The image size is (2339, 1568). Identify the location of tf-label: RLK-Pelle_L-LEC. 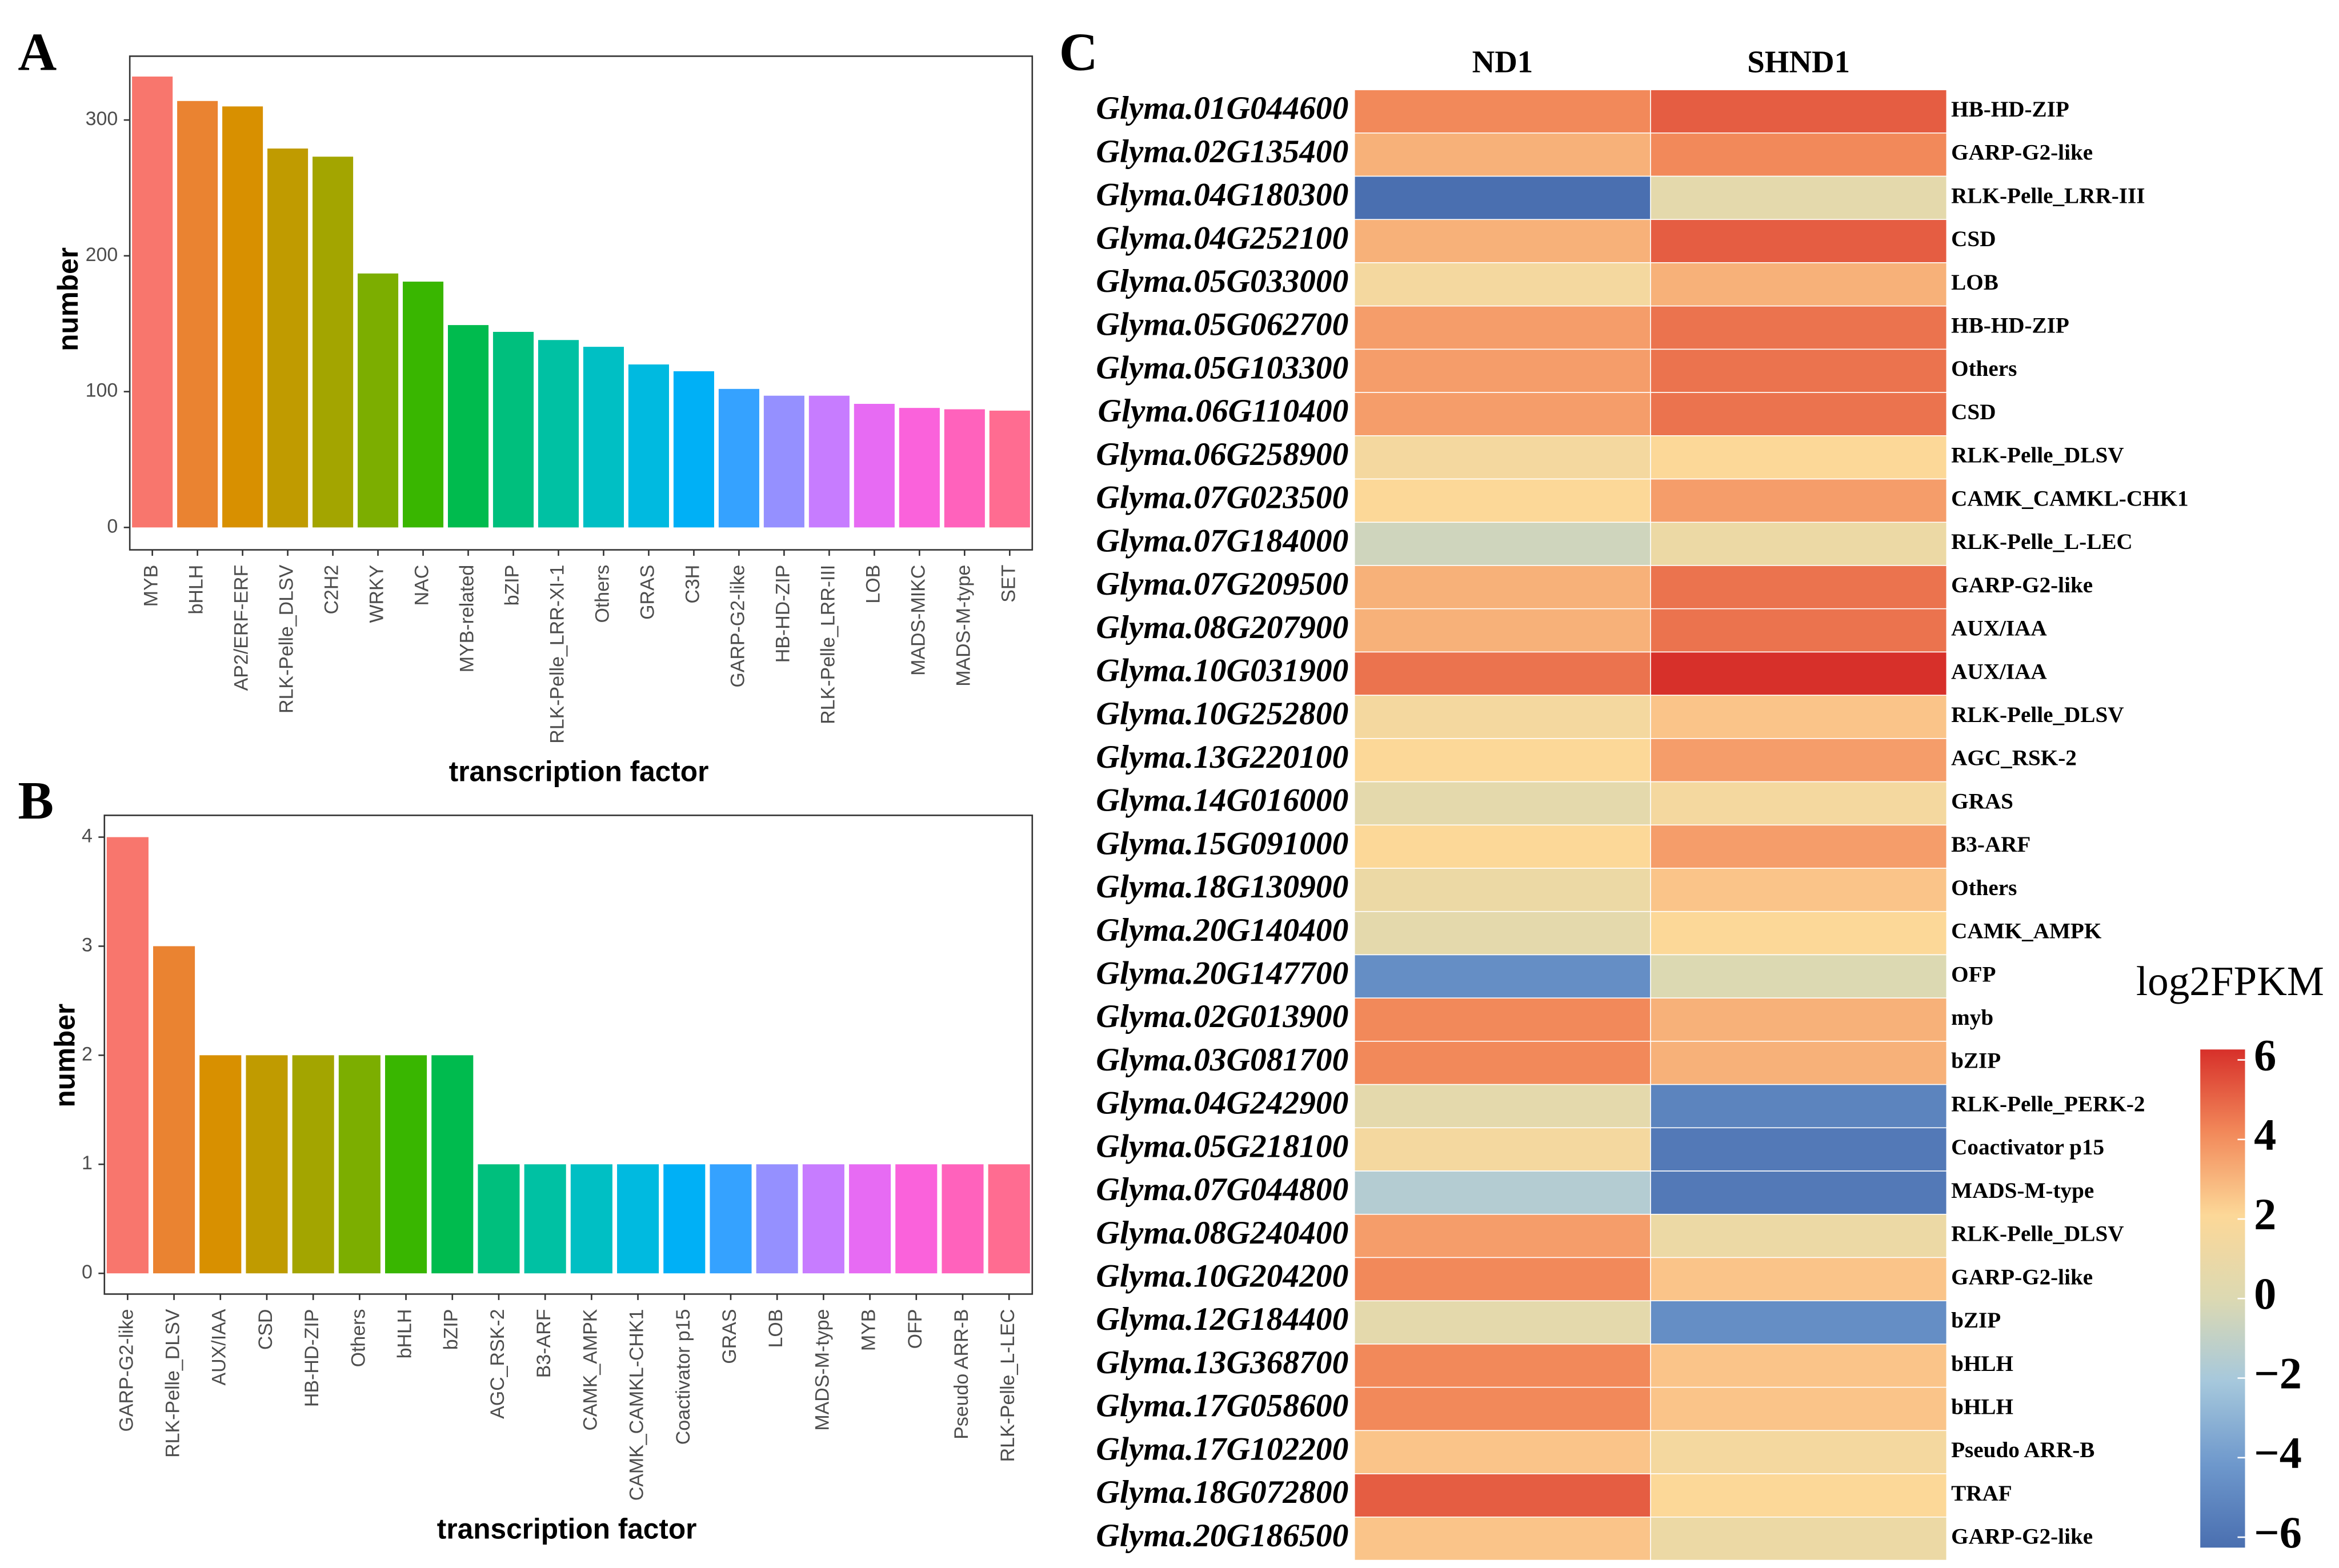
(2042, 542).